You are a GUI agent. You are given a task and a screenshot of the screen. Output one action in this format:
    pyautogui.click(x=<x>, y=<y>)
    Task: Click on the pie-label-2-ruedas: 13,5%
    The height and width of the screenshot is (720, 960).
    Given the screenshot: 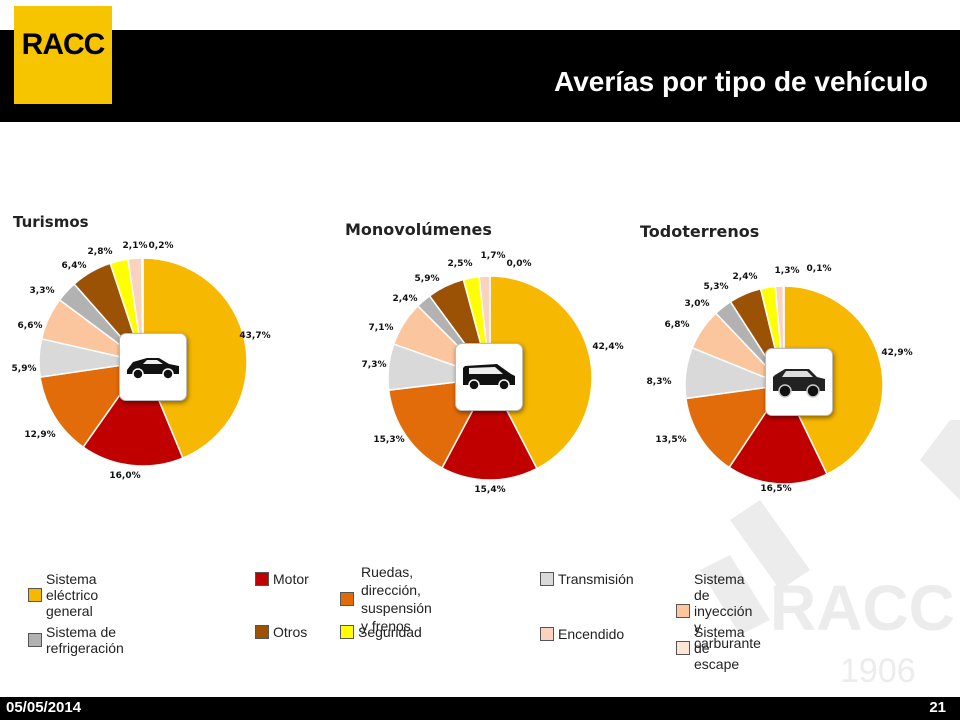 What is the action you would take?
    pyautogui.click(x=670, y=440)
    